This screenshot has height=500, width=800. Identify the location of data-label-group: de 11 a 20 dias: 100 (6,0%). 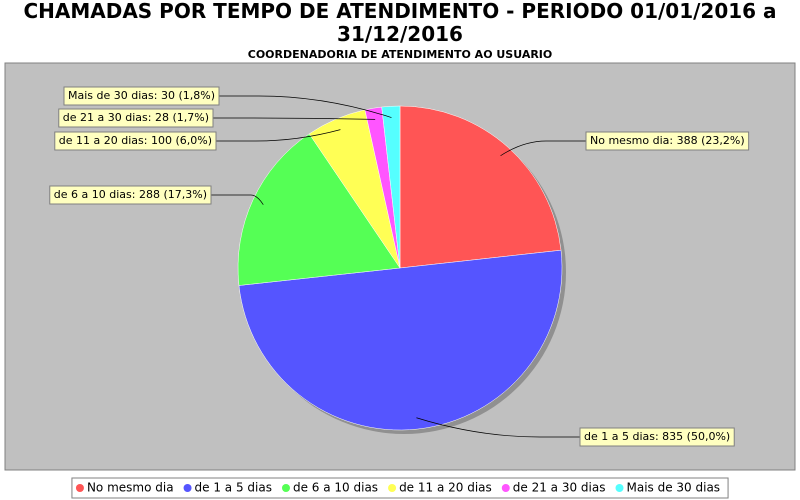
(135, 141).